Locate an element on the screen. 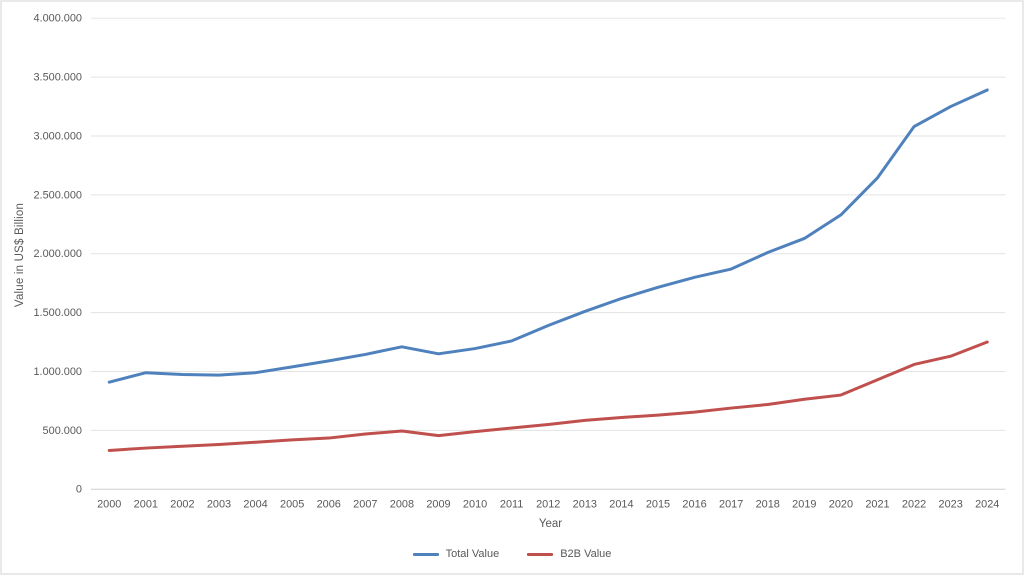 This screenshot has height=575, width=1024. x-tick-label: 2001 is located at coordinates (146, 504).